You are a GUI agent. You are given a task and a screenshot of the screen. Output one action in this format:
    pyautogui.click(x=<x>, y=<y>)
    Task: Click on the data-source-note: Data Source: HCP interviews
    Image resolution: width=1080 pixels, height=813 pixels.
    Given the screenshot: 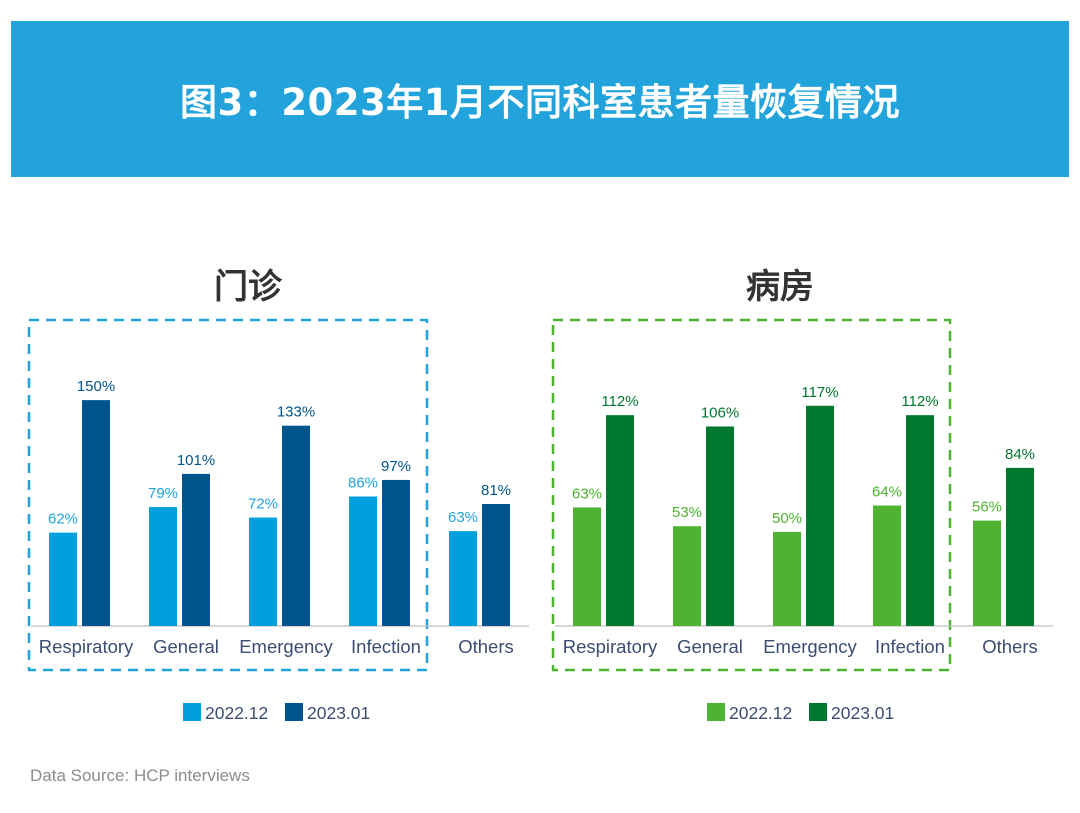 What is the action you would take?
    pyautogui.click(x=140, y=775)
    